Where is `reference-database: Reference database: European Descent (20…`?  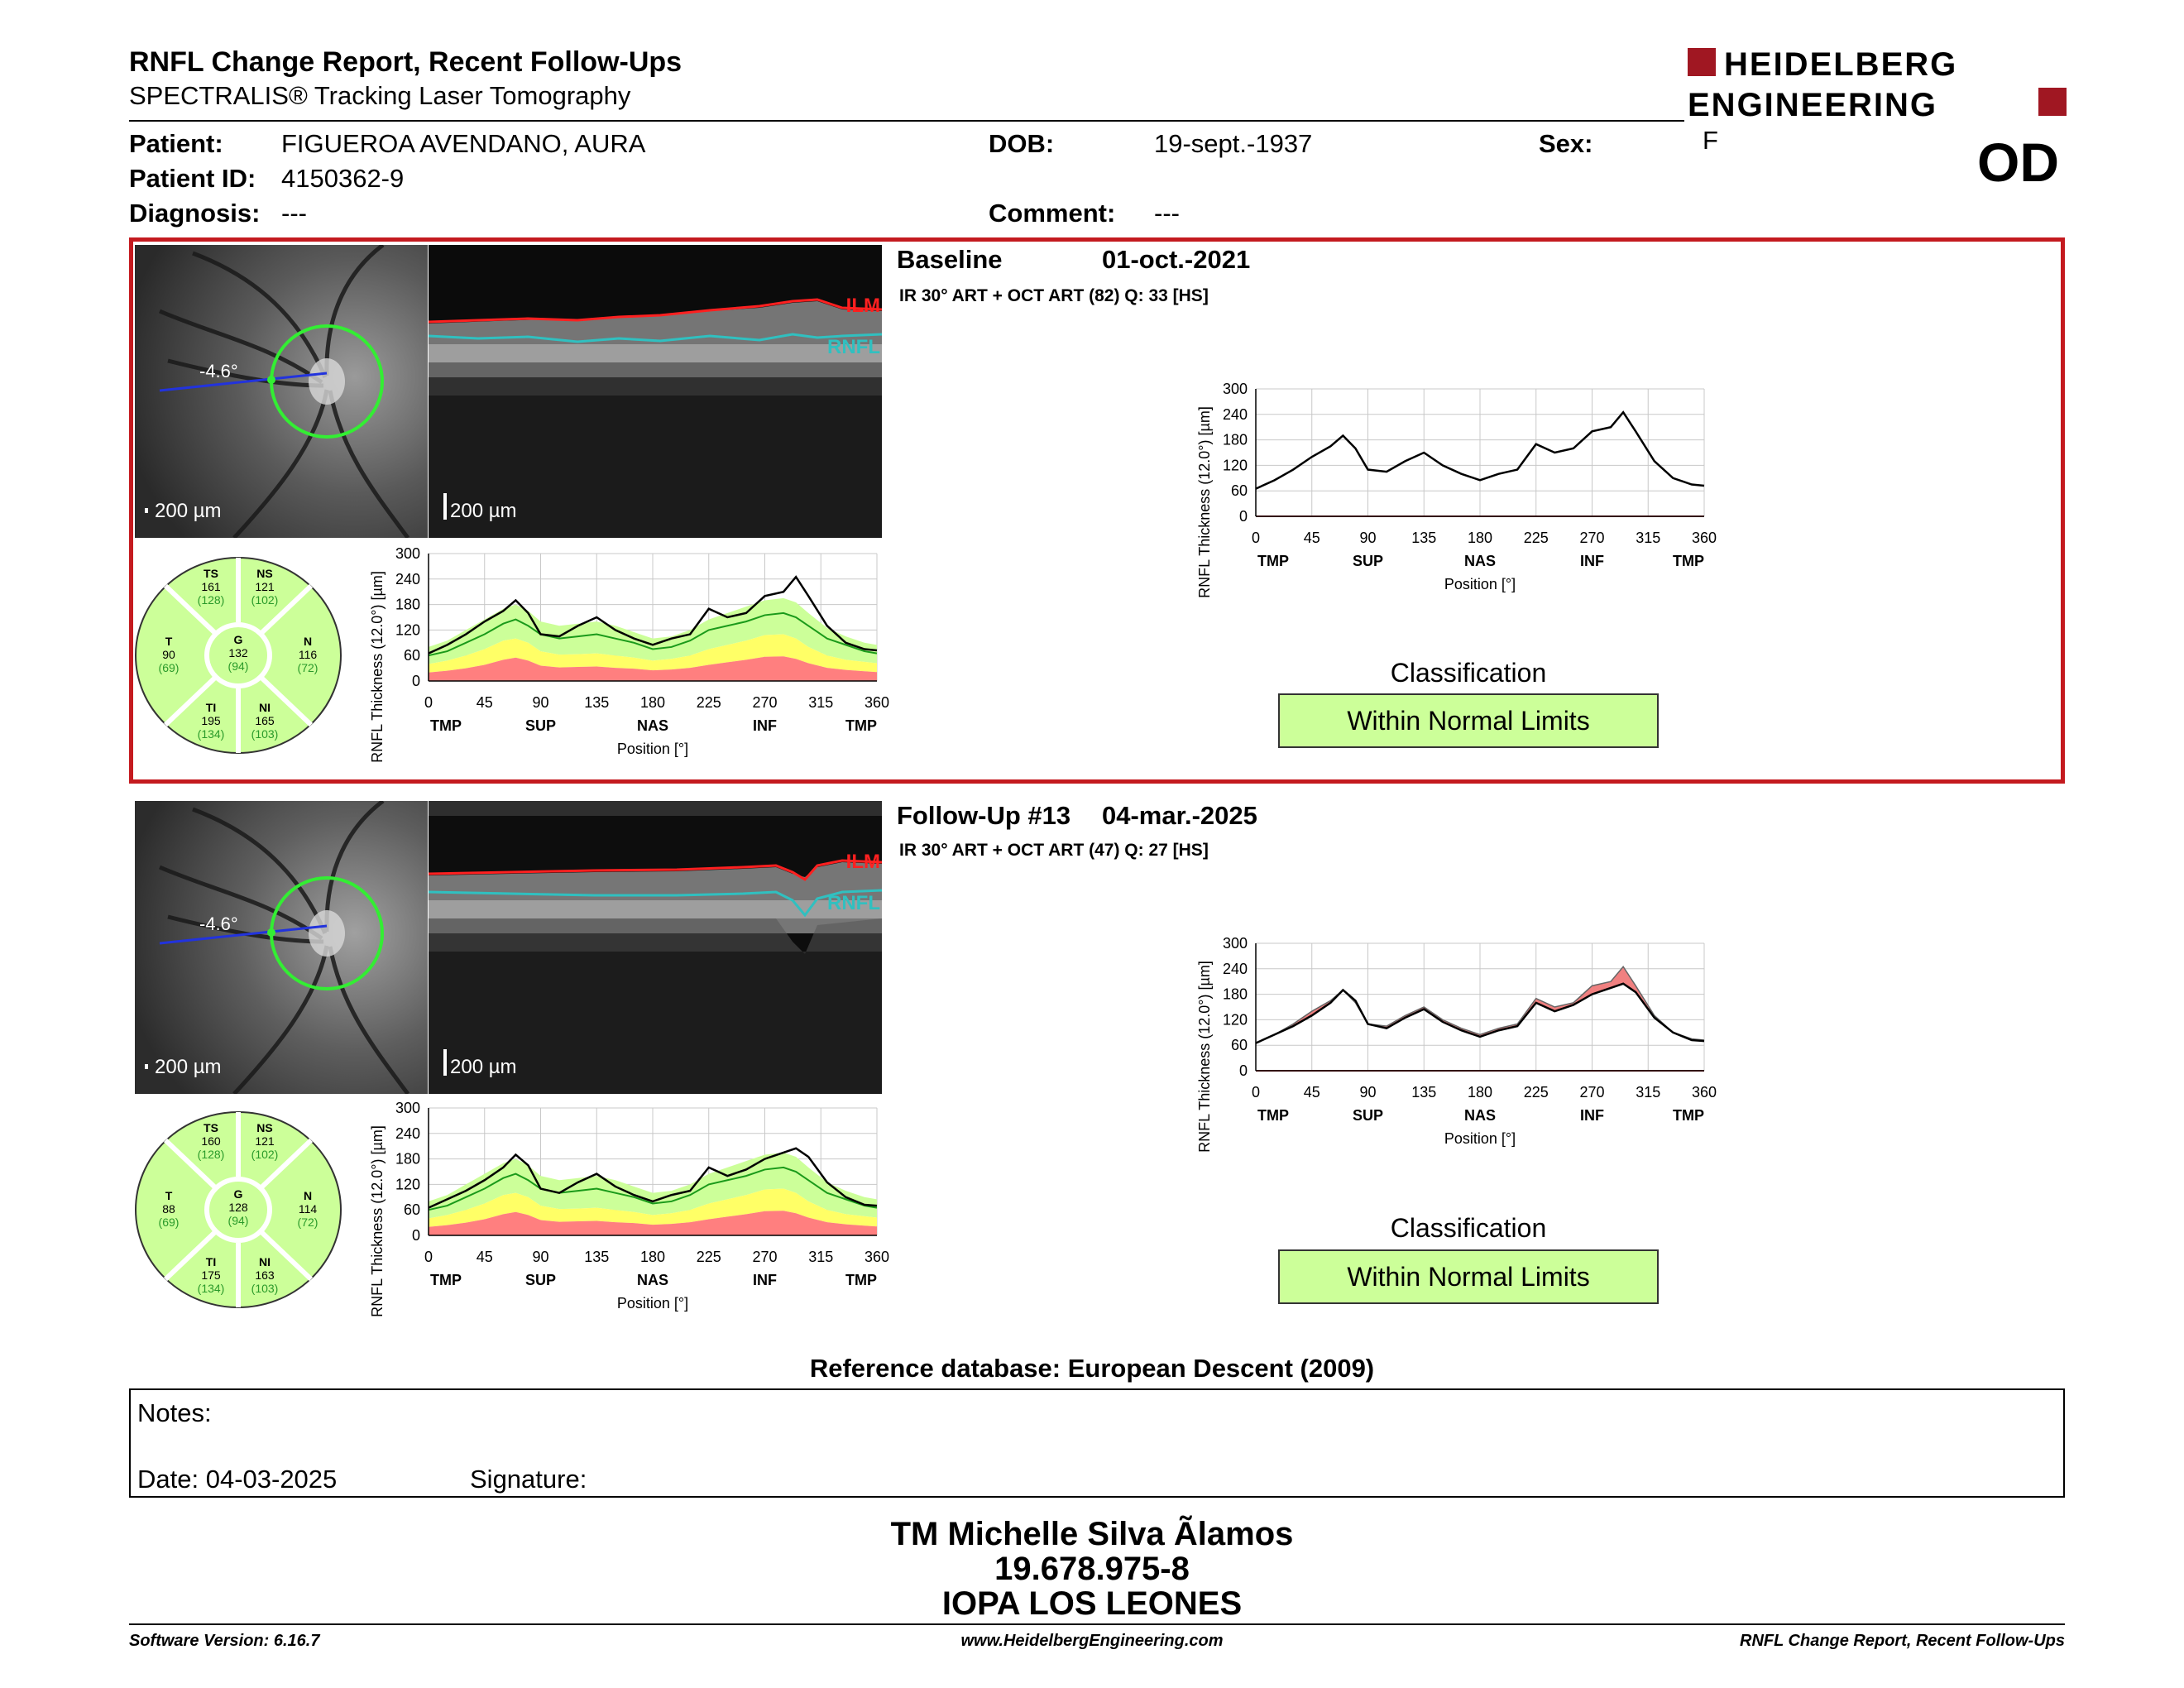
reference-database: Reference database: European Descent (20… is located at coordinates (1092, 1368).